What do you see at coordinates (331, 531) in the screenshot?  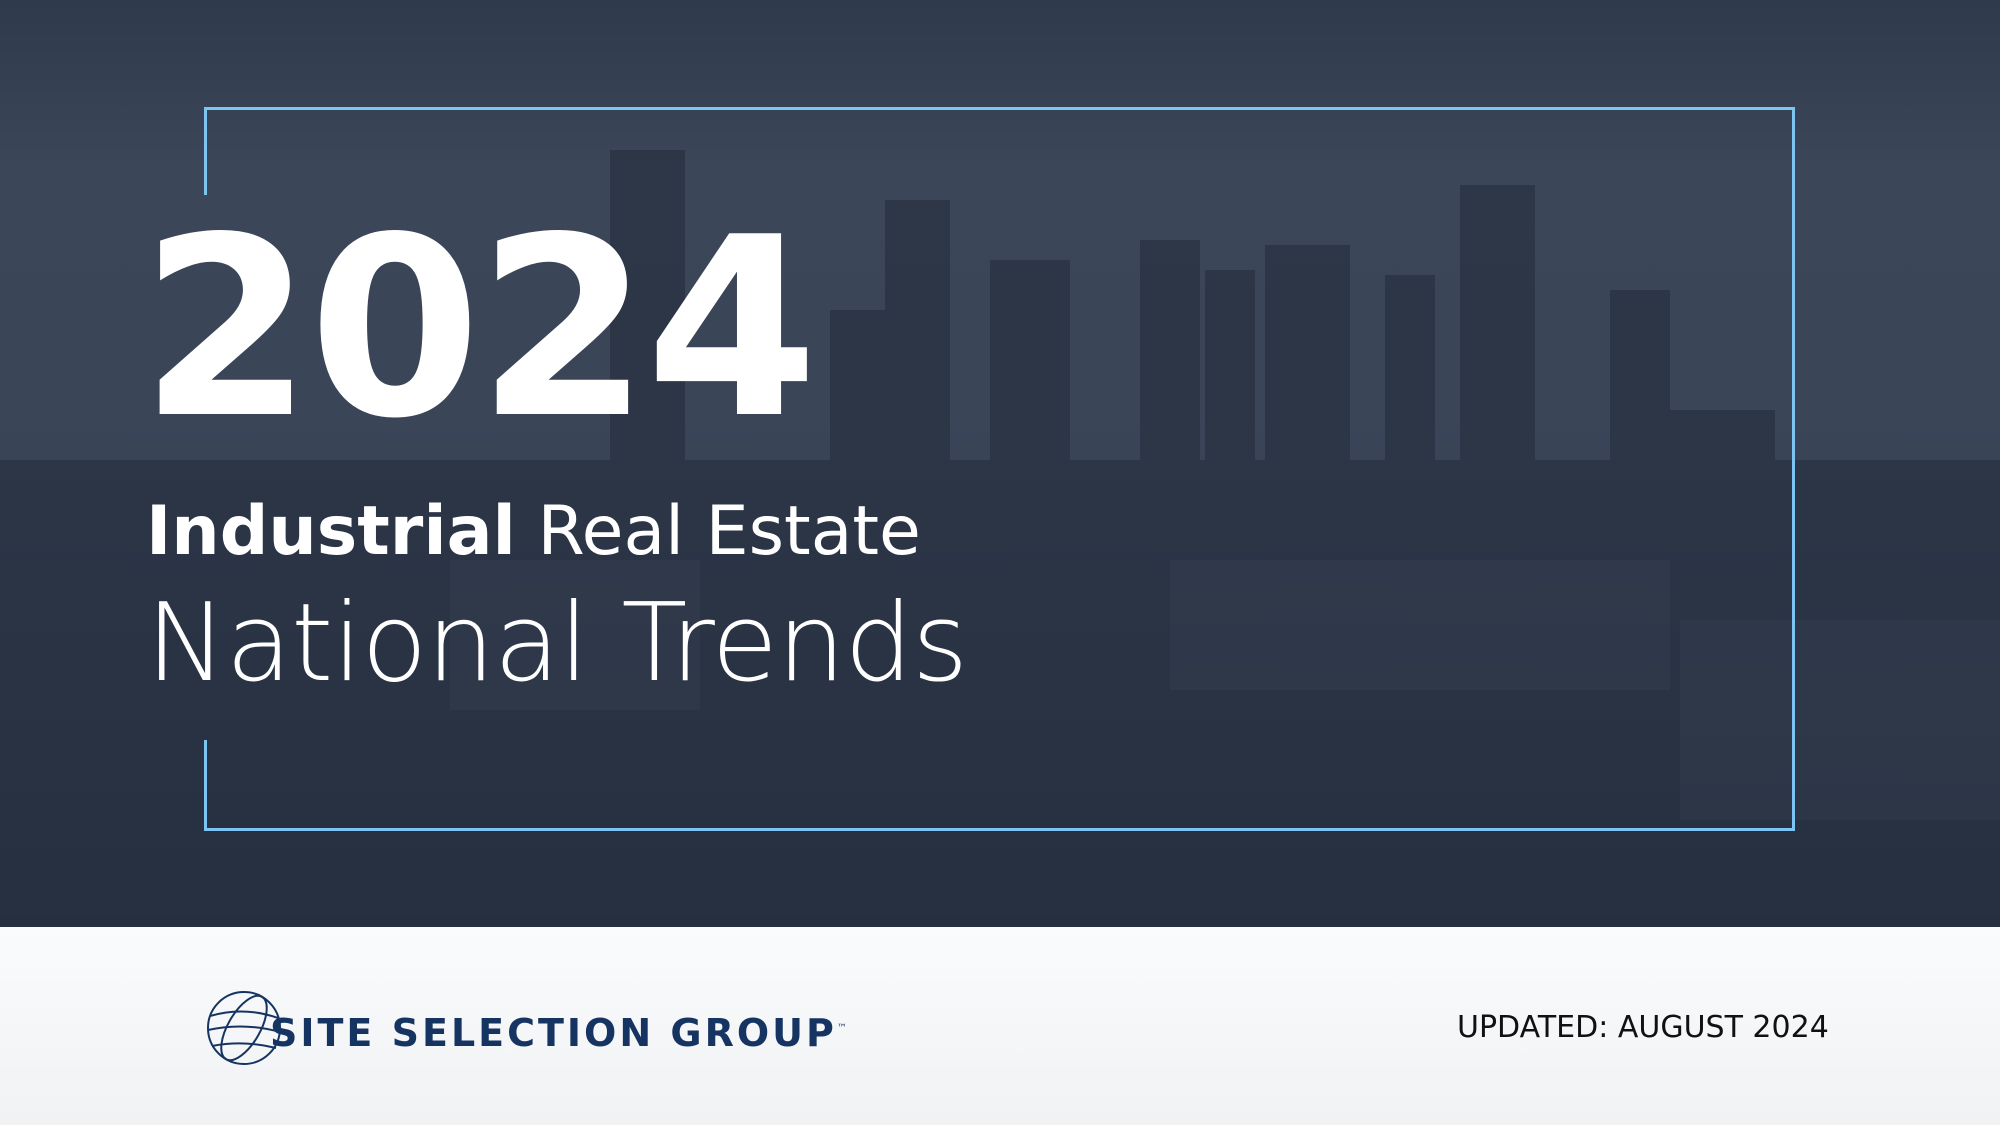 I see `subtitle-bold: Industrial` at bounding box center [331, 531].